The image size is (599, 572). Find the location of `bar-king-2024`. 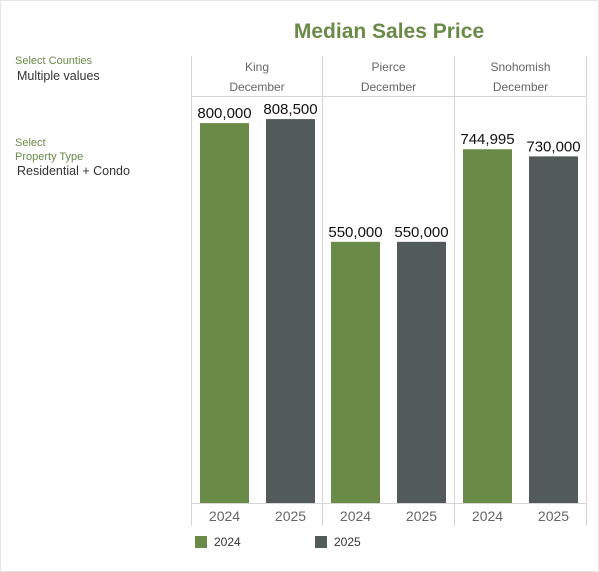

bar-king-2024 is located at coordinates (224, 313).